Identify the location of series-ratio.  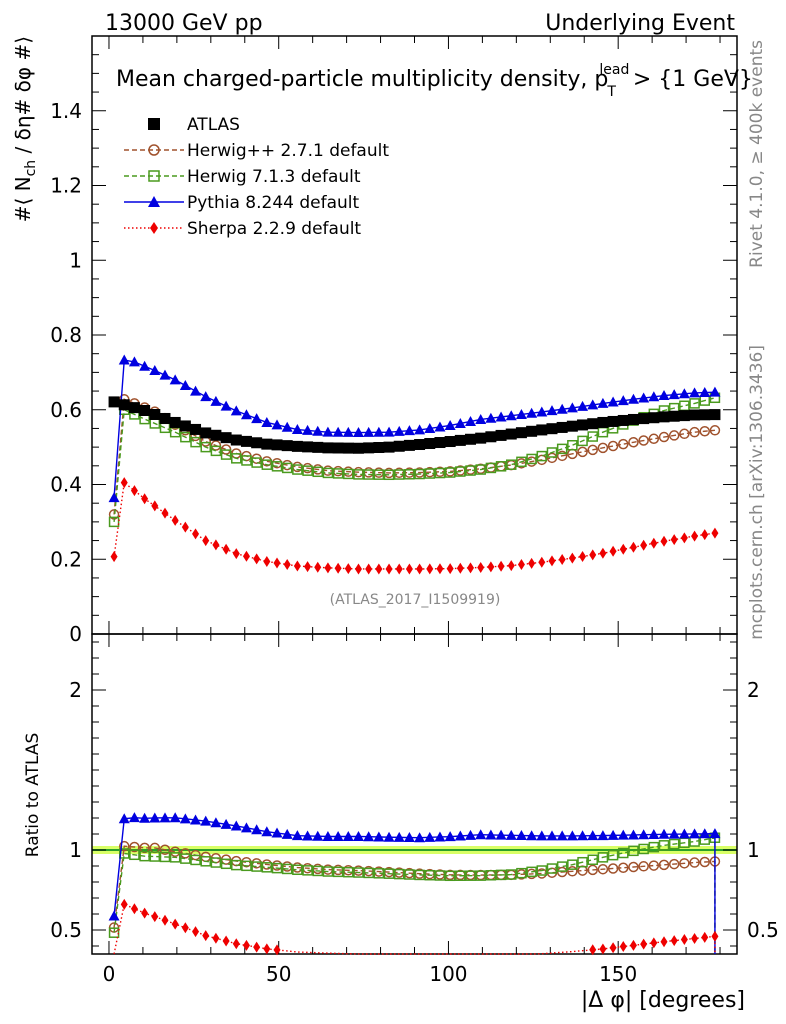
(414, 884).